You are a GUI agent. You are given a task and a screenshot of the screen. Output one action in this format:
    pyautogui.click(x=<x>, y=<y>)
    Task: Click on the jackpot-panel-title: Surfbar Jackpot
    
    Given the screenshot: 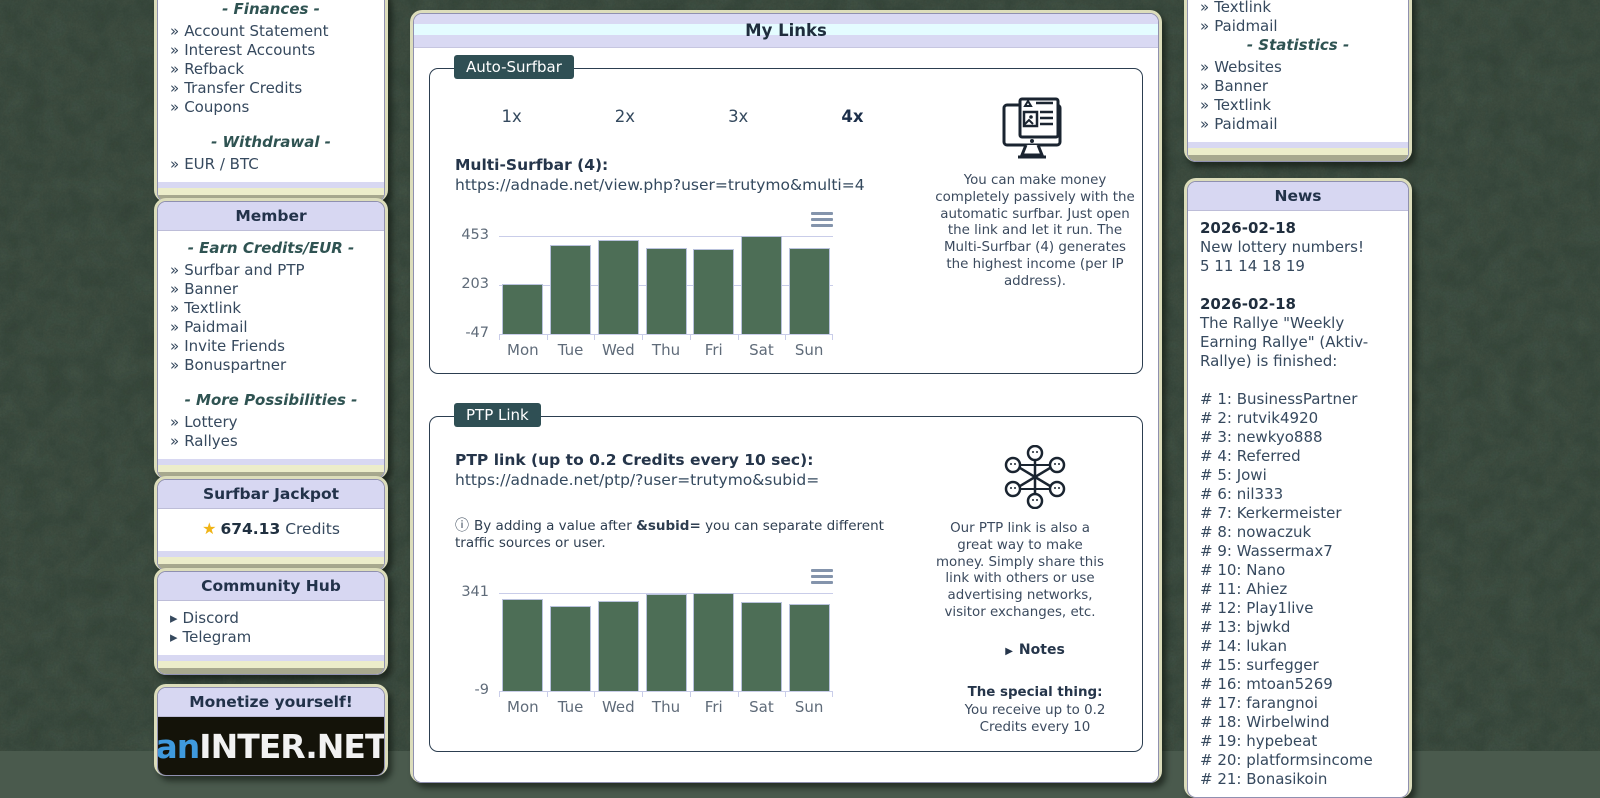 What is the action you would take?
    pyautogui.click(x=271, y=494)
    